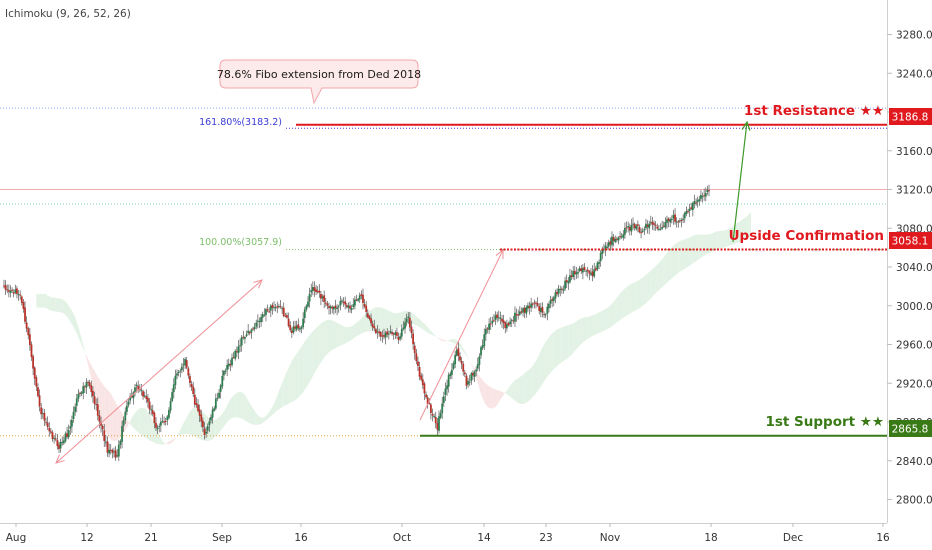 This screenshot has height=550, width=932. I want to click on time-axis: Aug 12 21 Sep 16 Oct 14 23 Nov 18 Dec 16, so click(466, 536).